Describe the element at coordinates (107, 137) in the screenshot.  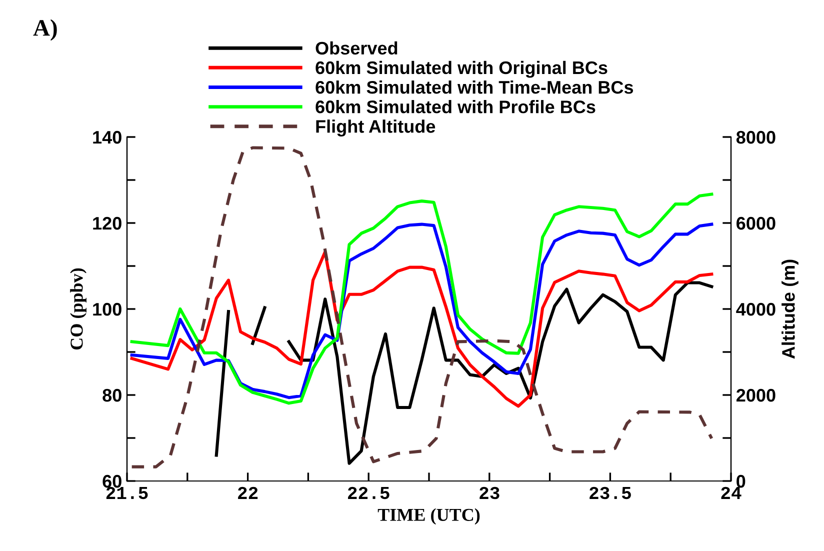
I see `y-tick-label: 140` at that location.